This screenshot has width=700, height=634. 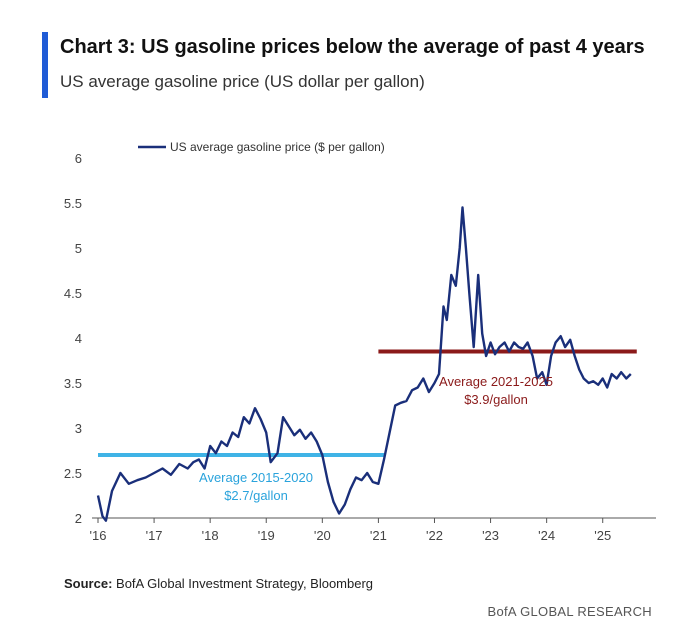 What do you see at coordinates (78, 248) in the screenshot?
I see `y-tick-label: 5` at bounding box center [78, 248].